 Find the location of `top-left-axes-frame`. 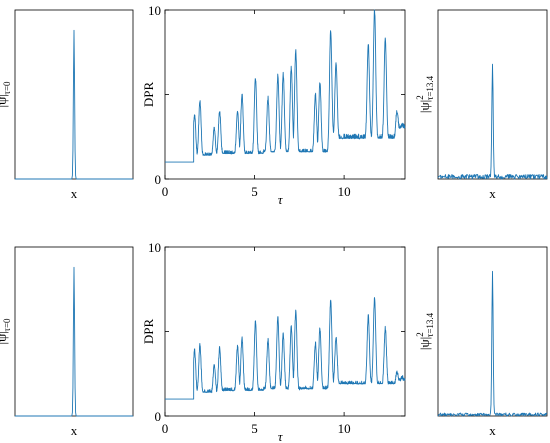

top-left-axes-frame is located at coordinates (74, 94).